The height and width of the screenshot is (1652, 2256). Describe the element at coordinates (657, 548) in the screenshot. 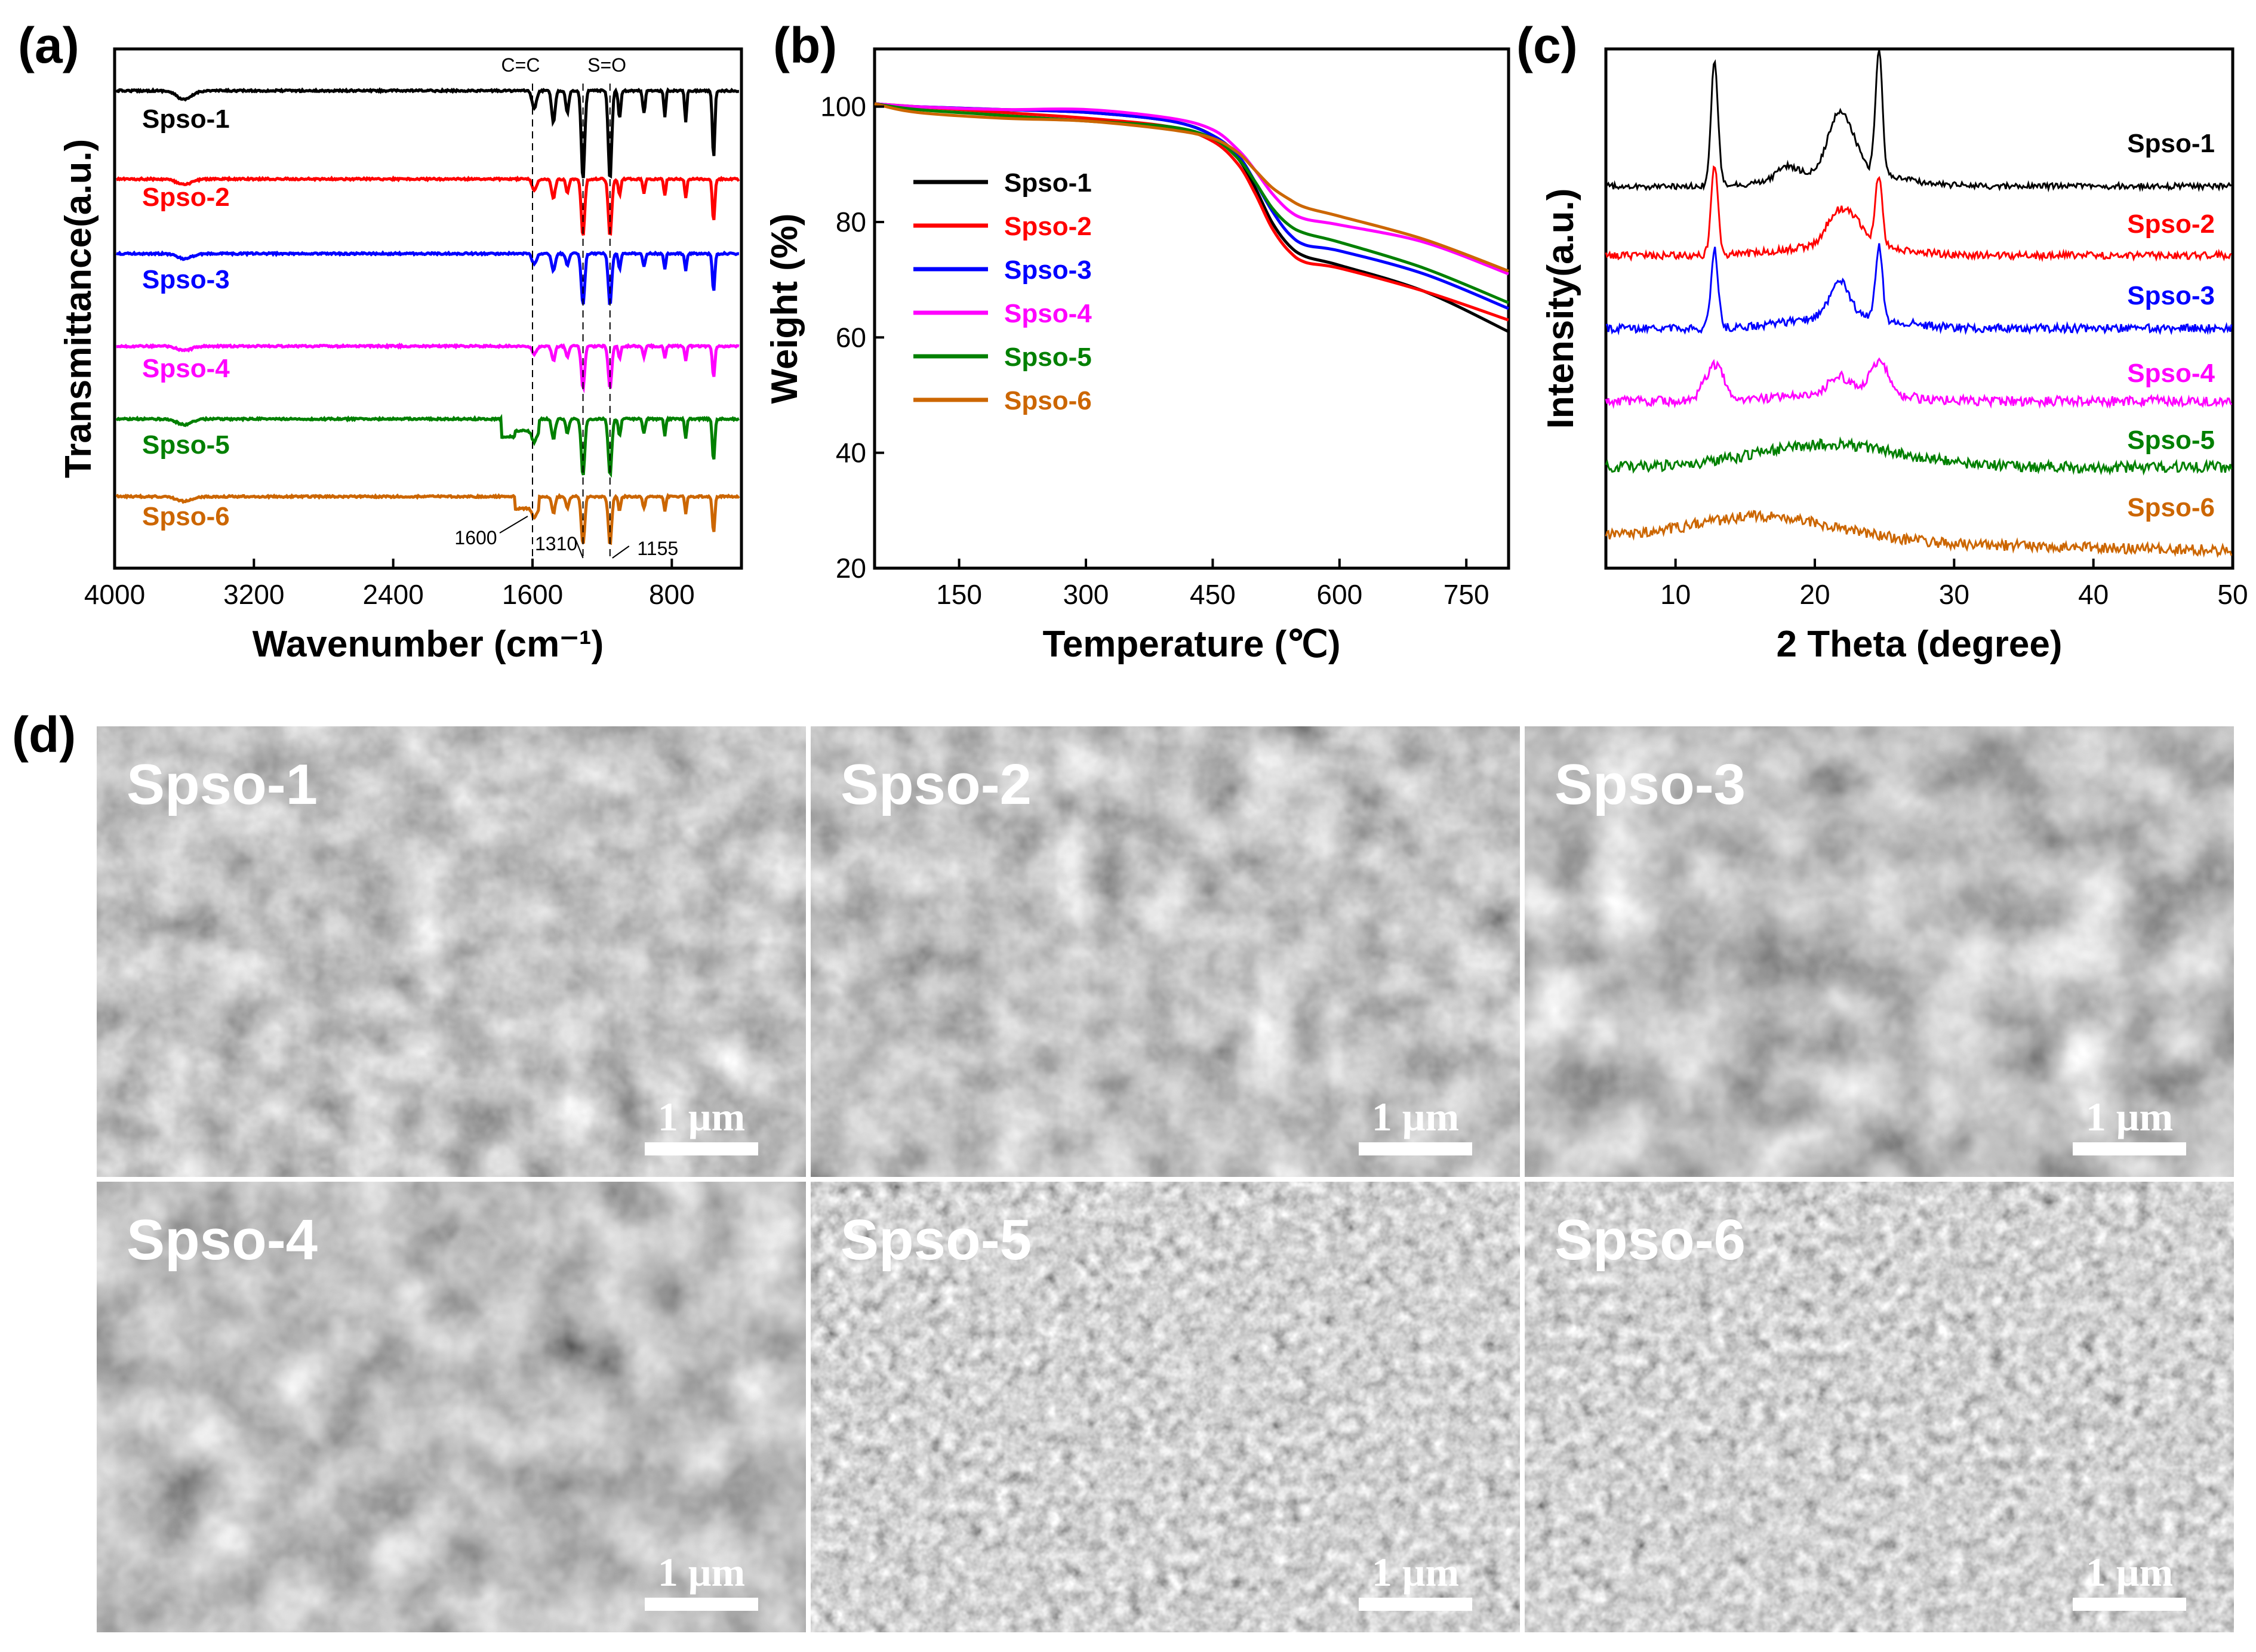

I see `panel-a-peak-label: 1155` at that location.